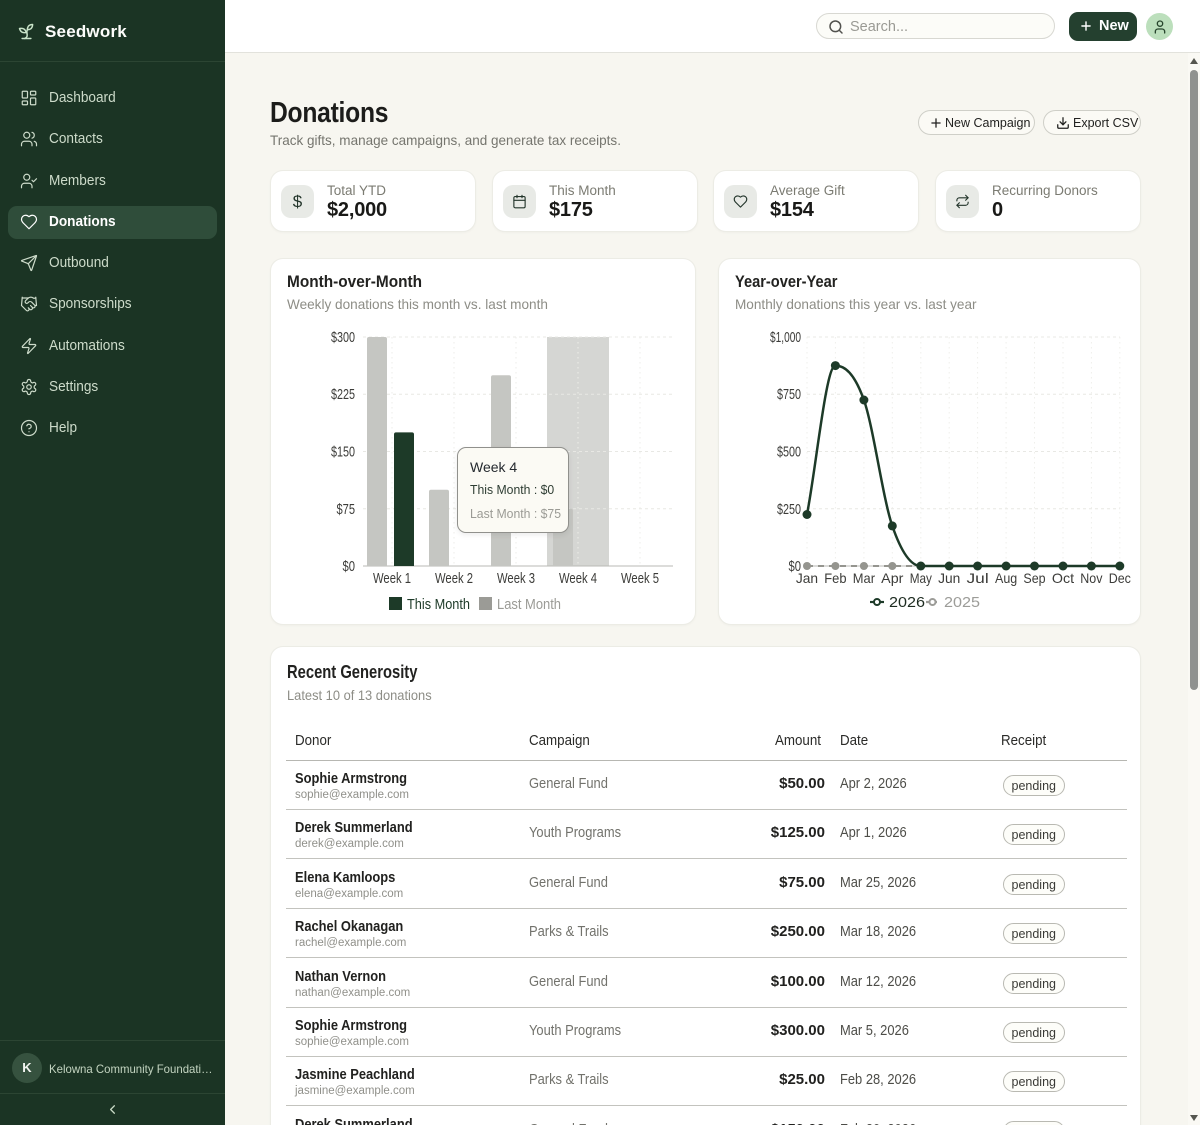 The image size is (1200, 1125). I want to click on svg-text: Nov, so click(1091, 578).